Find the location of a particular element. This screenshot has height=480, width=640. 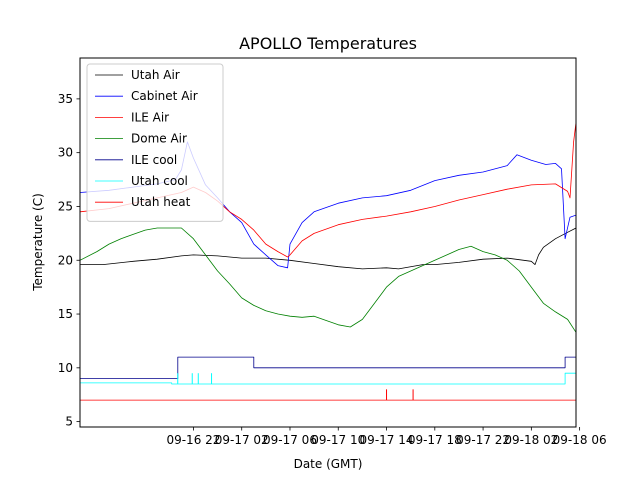

x-tick-label: 09-18 06 is located at coordinates (580, 440).